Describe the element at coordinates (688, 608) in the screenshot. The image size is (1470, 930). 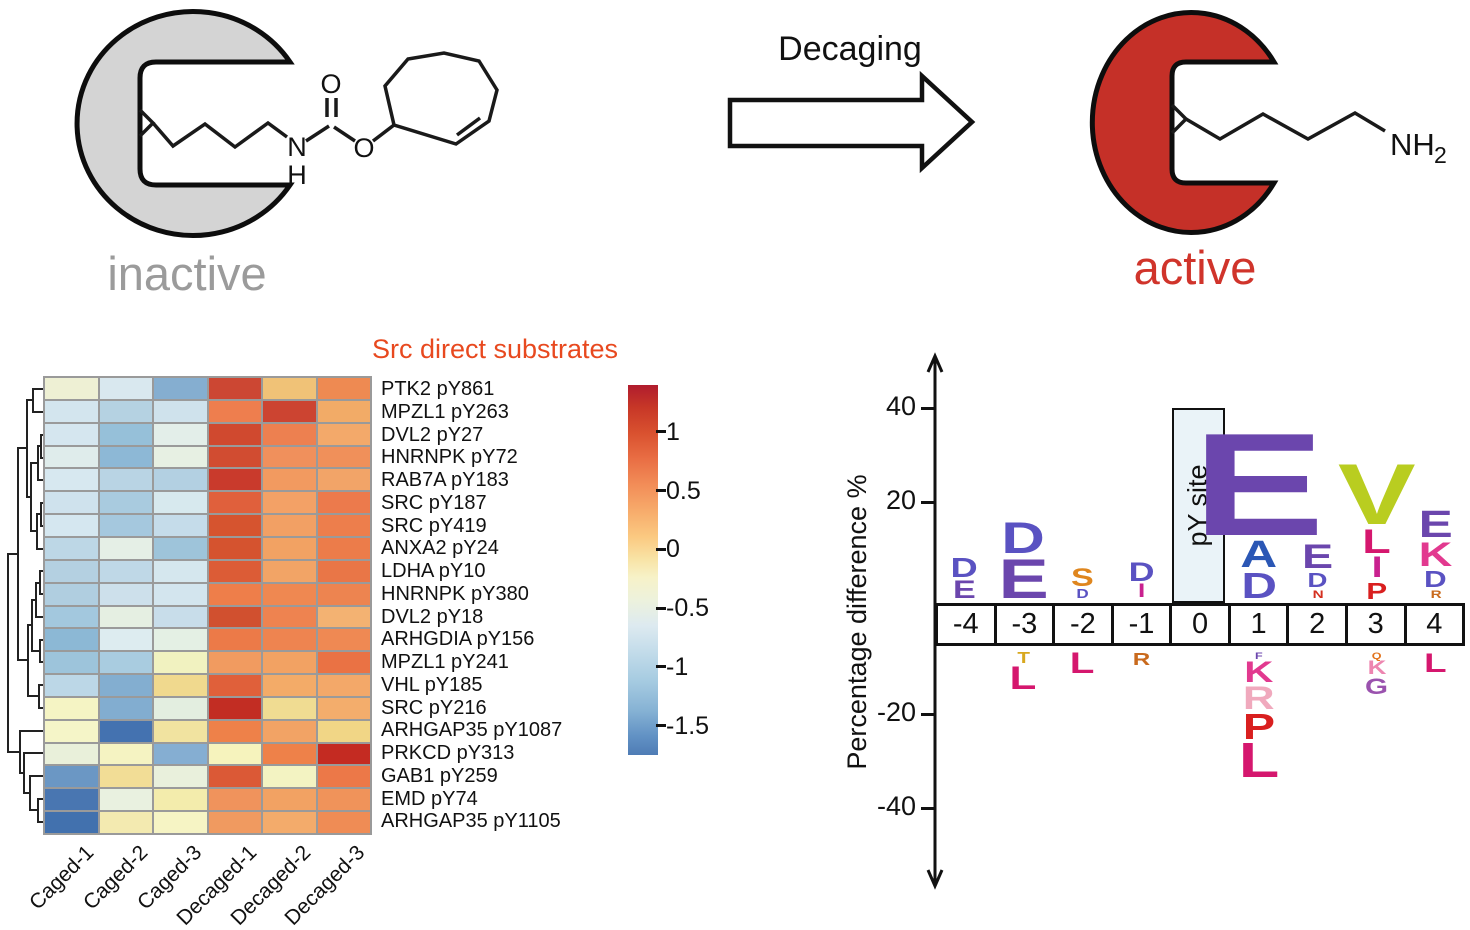
I see `colorbar-tick-label: -0.5` at that location.